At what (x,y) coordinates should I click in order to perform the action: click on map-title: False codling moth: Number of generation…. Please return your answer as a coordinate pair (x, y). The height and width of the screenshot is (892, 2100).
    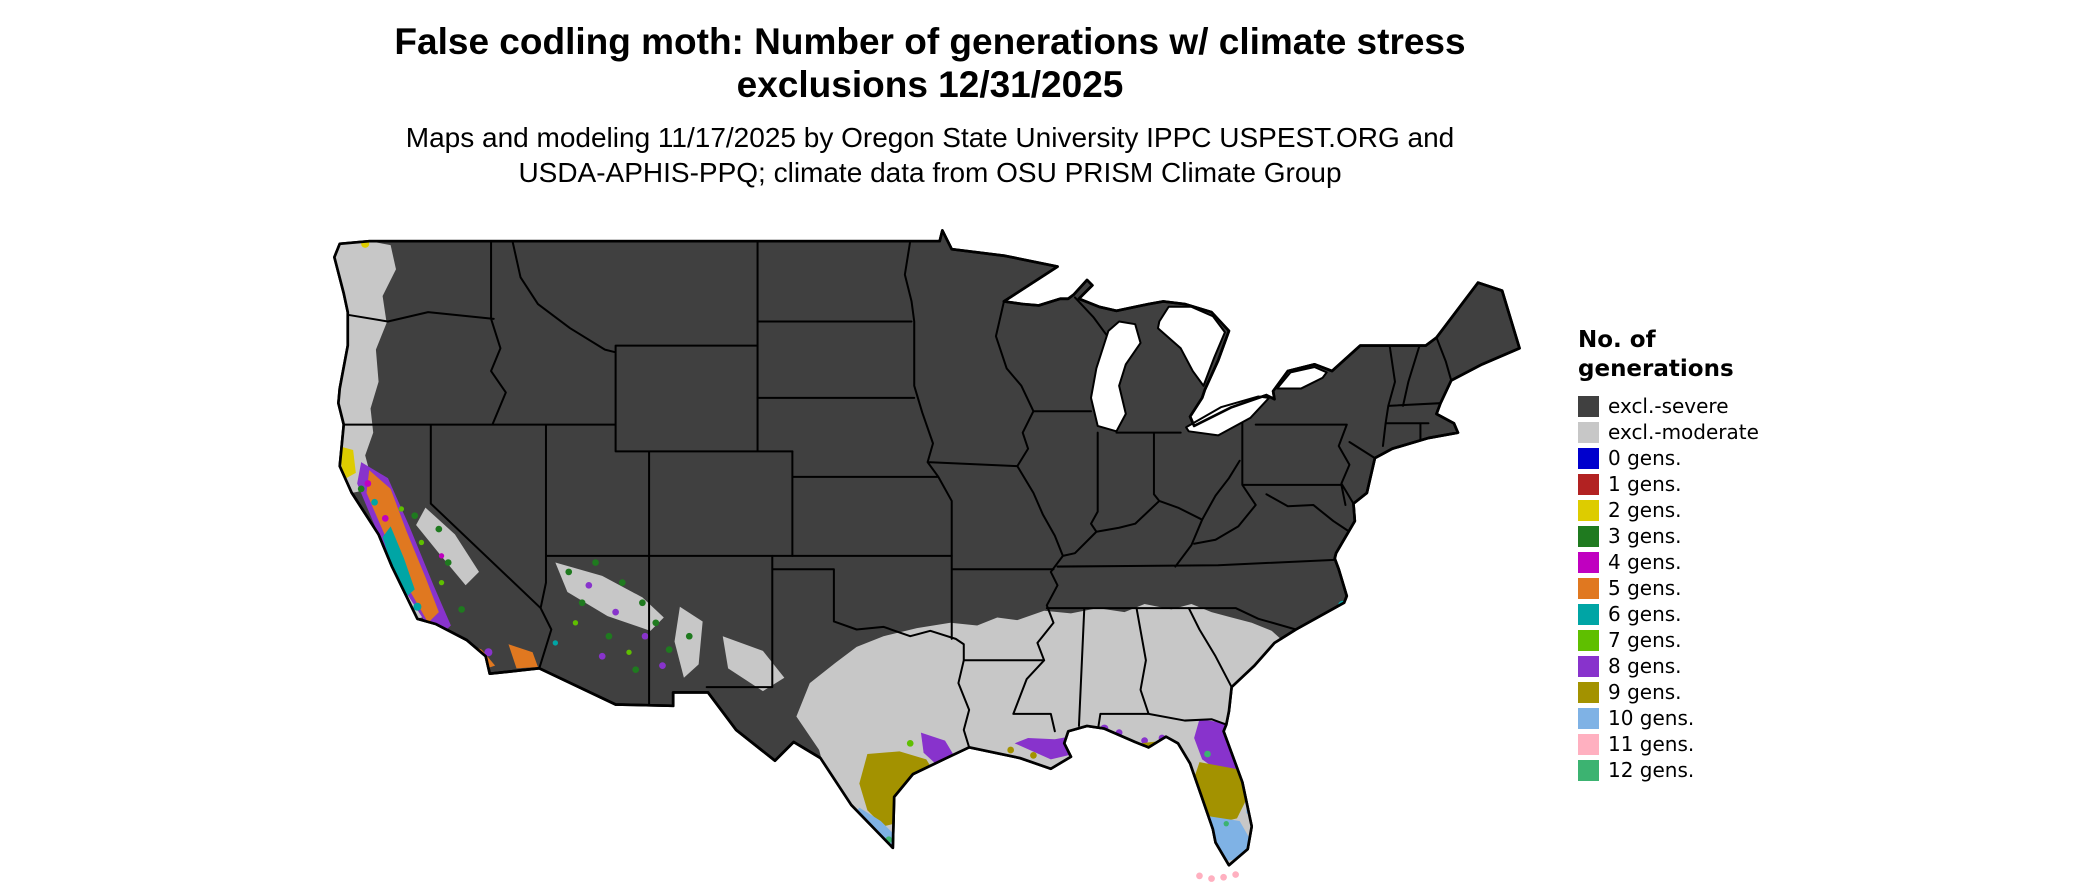
    Looking at the image, I should click on (930, 63).